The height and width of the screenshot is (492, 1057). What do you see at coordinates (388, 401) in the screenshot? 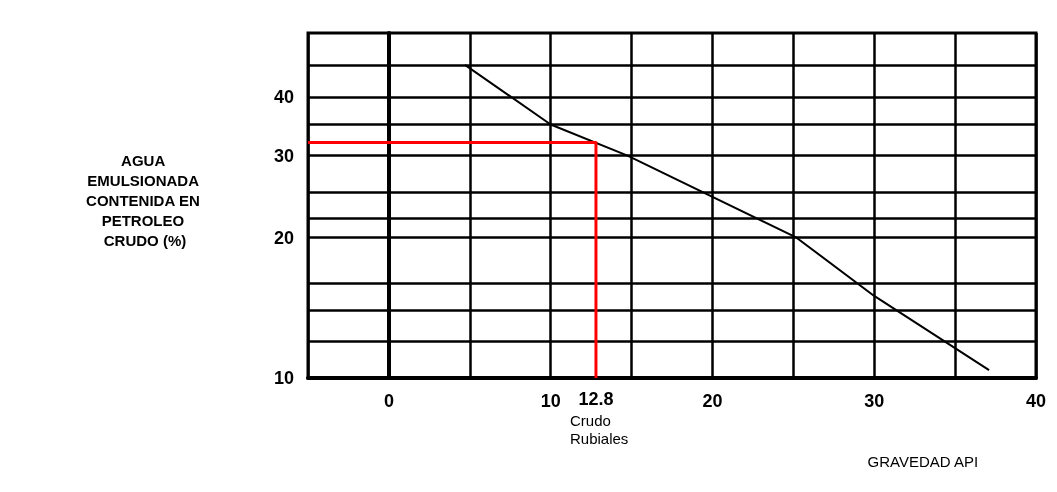
I see `x-tick-label: 0` at bounding box center [388, 401].